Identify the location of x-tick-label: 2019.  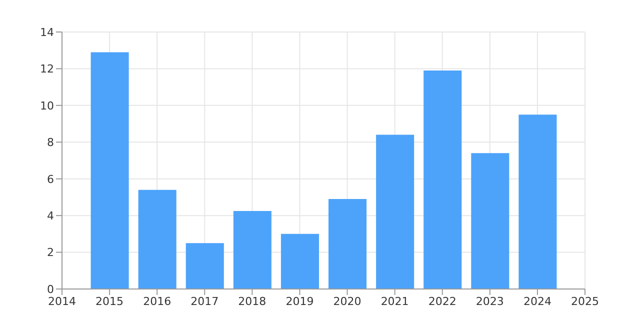
(300, 301).